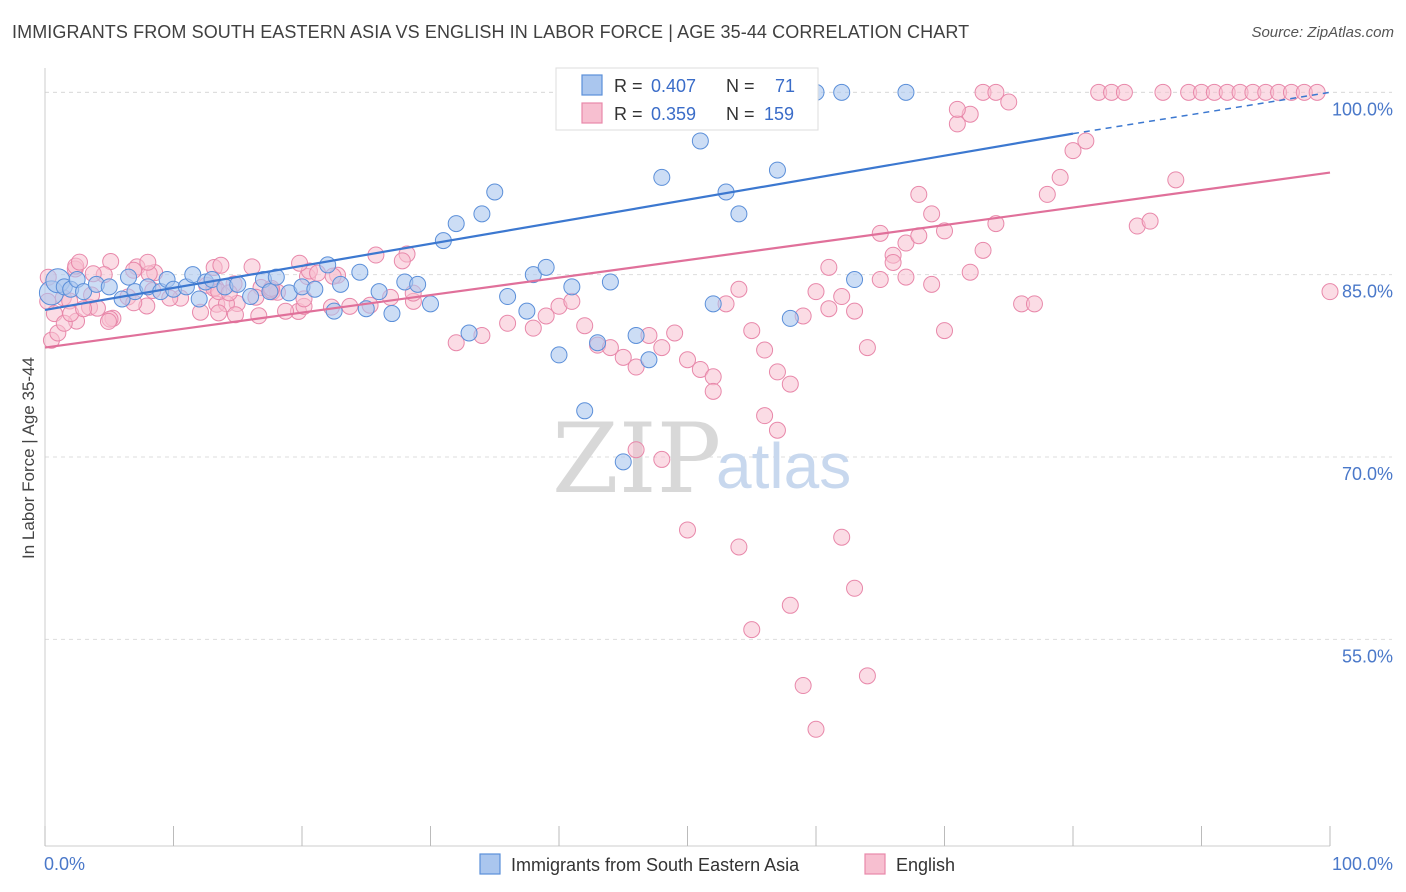 The image size is (1406, 892). I want to click on y-tick-label: 70.0%, so click(1367, 474).